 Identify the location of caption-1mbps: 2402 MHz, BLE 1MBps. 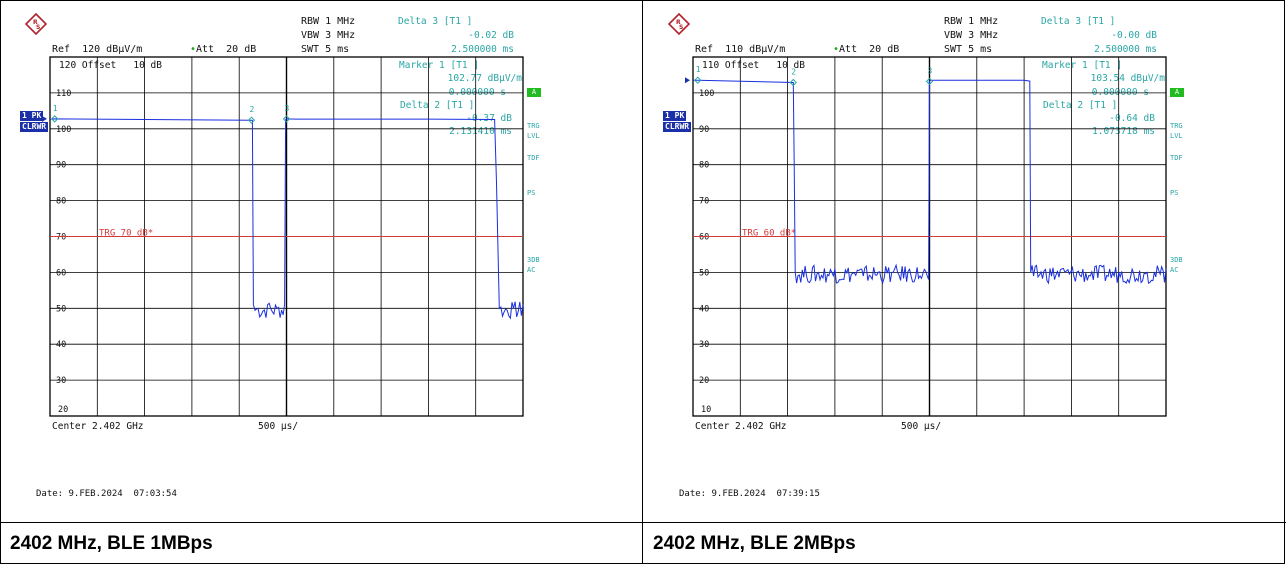
(111, 543).